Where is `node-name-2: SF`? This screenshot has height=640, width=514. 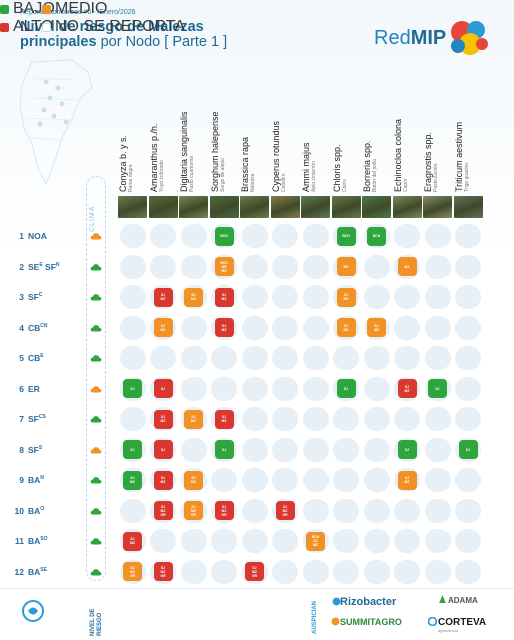 node-name-2: SF is located at coordinates (49, 266).